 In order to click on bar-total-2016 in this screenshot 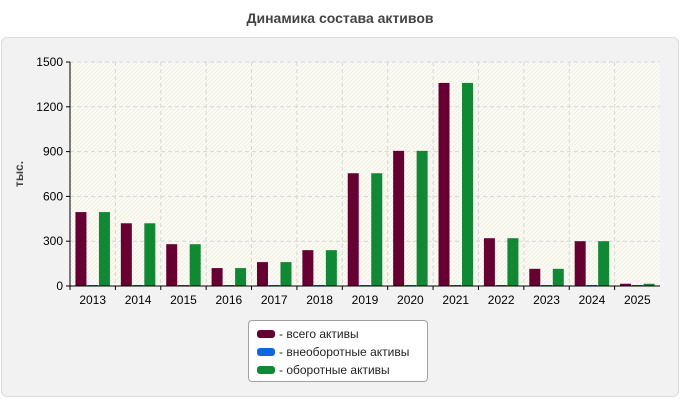, I will do `click(217, 277)`.